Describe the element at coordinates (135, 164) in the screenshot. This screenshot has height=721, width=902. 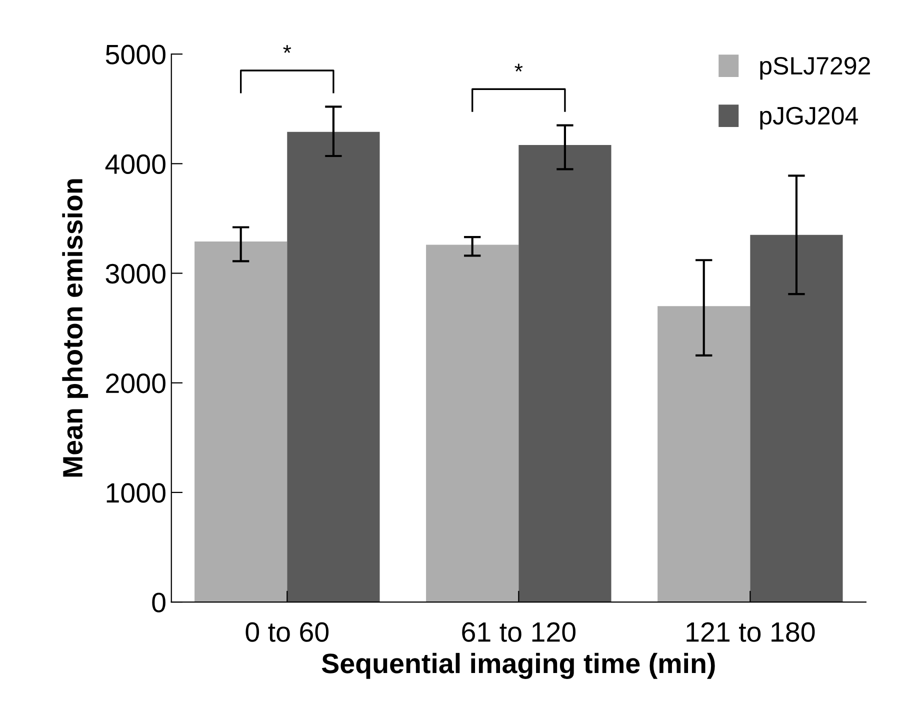
I see `y-tick-label: 4000` at that location.